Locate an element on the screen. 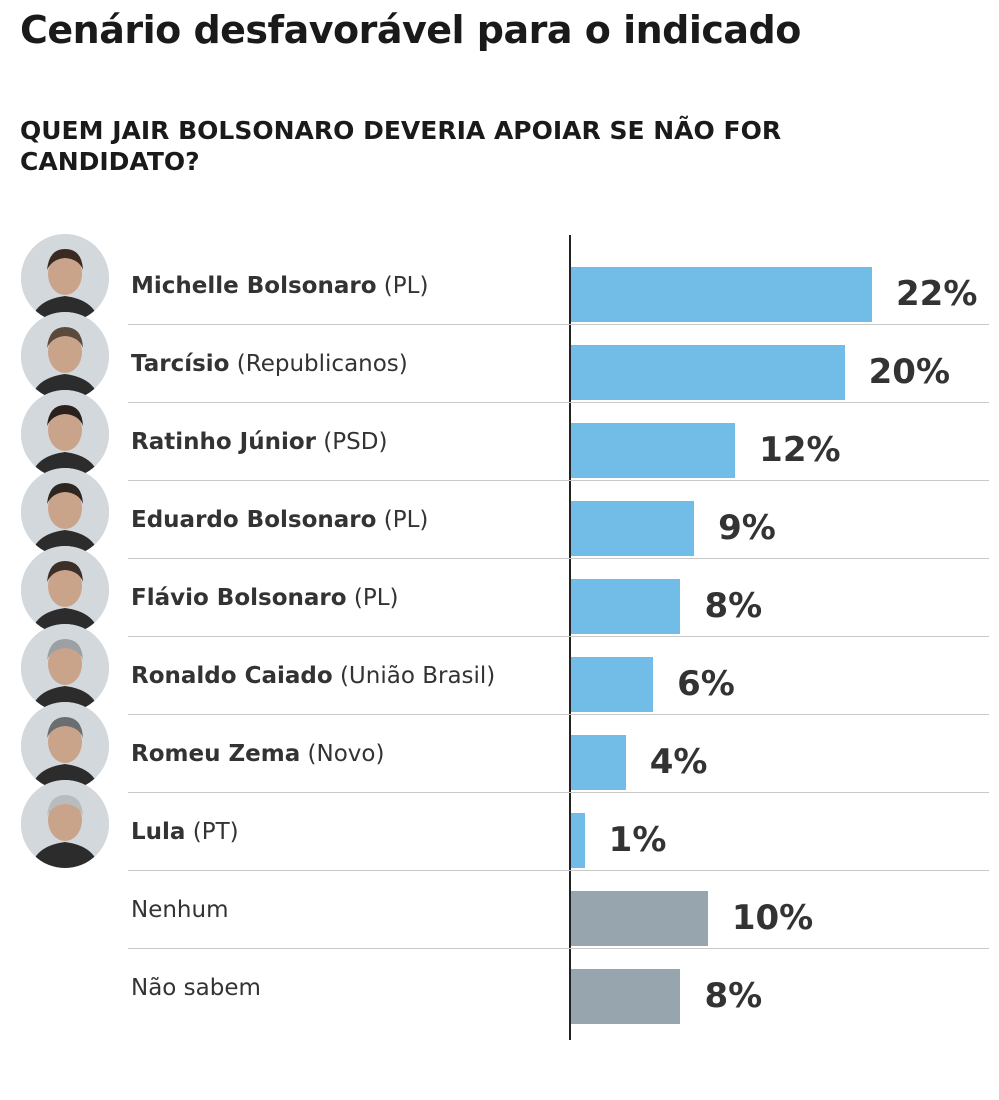 This screenshot has width=999, height=1100. category-label: Eduardo Bolsonaro (PL) is located at coordinates (279, 520).